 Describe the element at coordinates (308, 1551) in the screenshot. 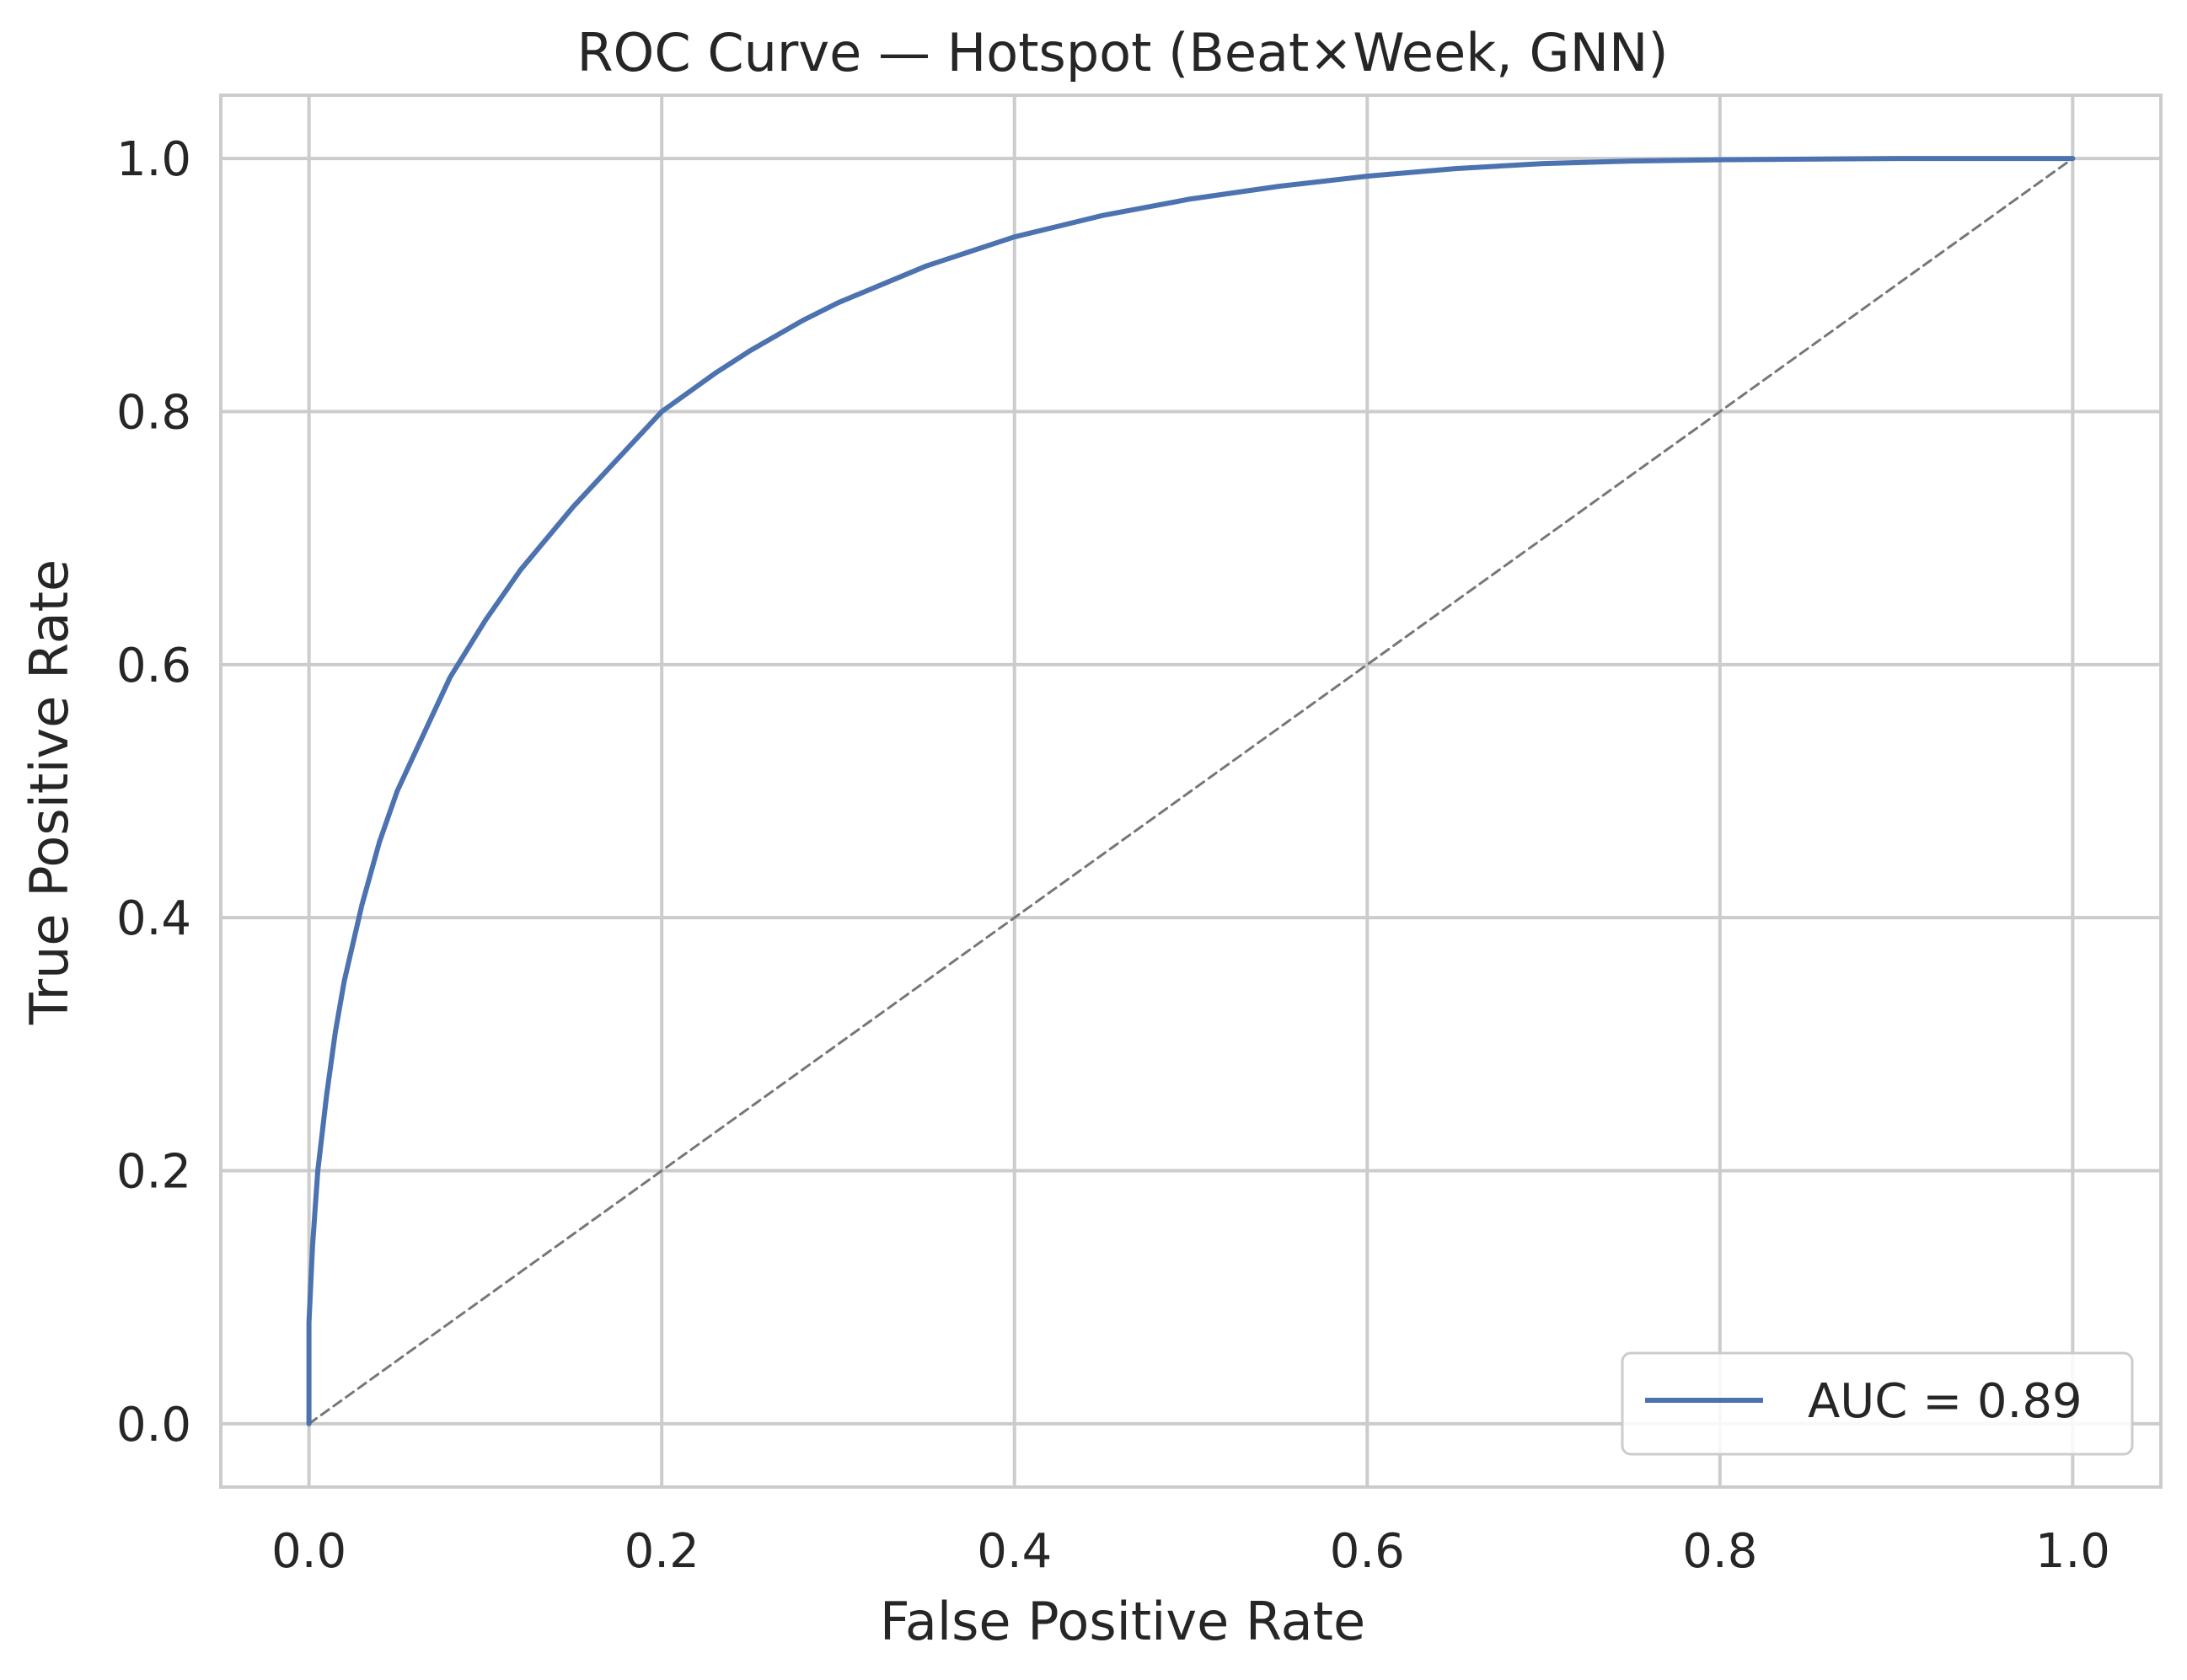

I see `x-tick-label: 0.0` at that location.